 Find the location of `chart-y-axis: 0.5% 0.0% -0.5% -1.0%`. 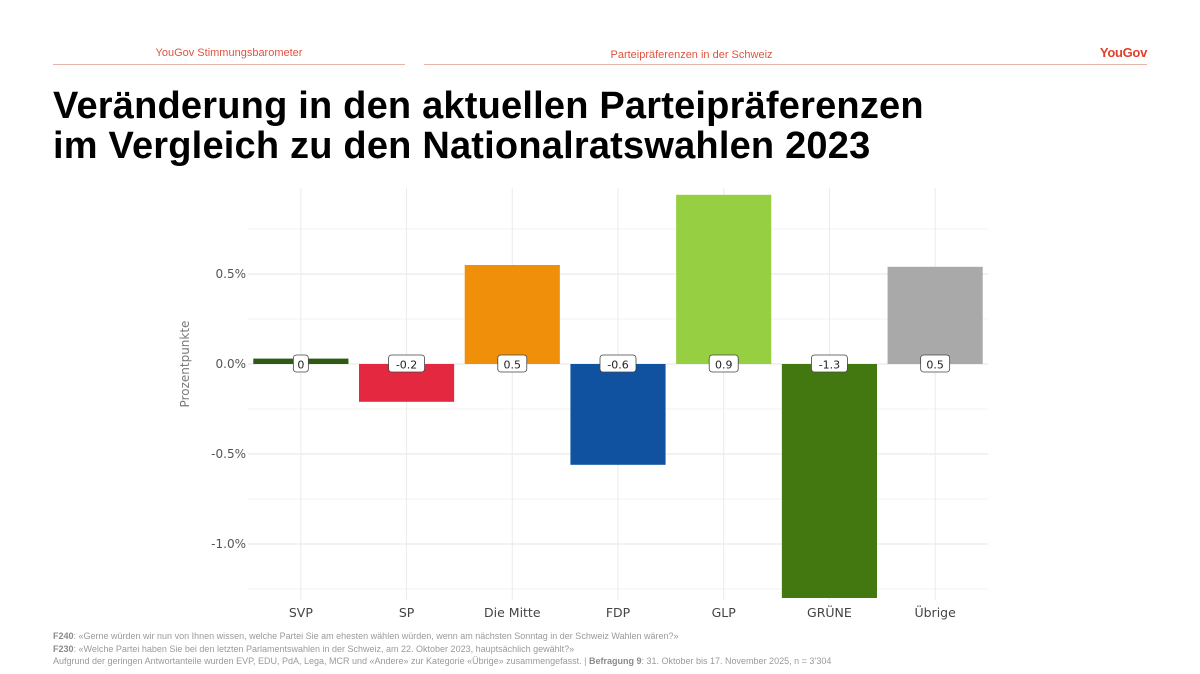

chart-y-axis: 0.5% 0.0% -0.5% -1.0% is located at coordinates (228, 409).